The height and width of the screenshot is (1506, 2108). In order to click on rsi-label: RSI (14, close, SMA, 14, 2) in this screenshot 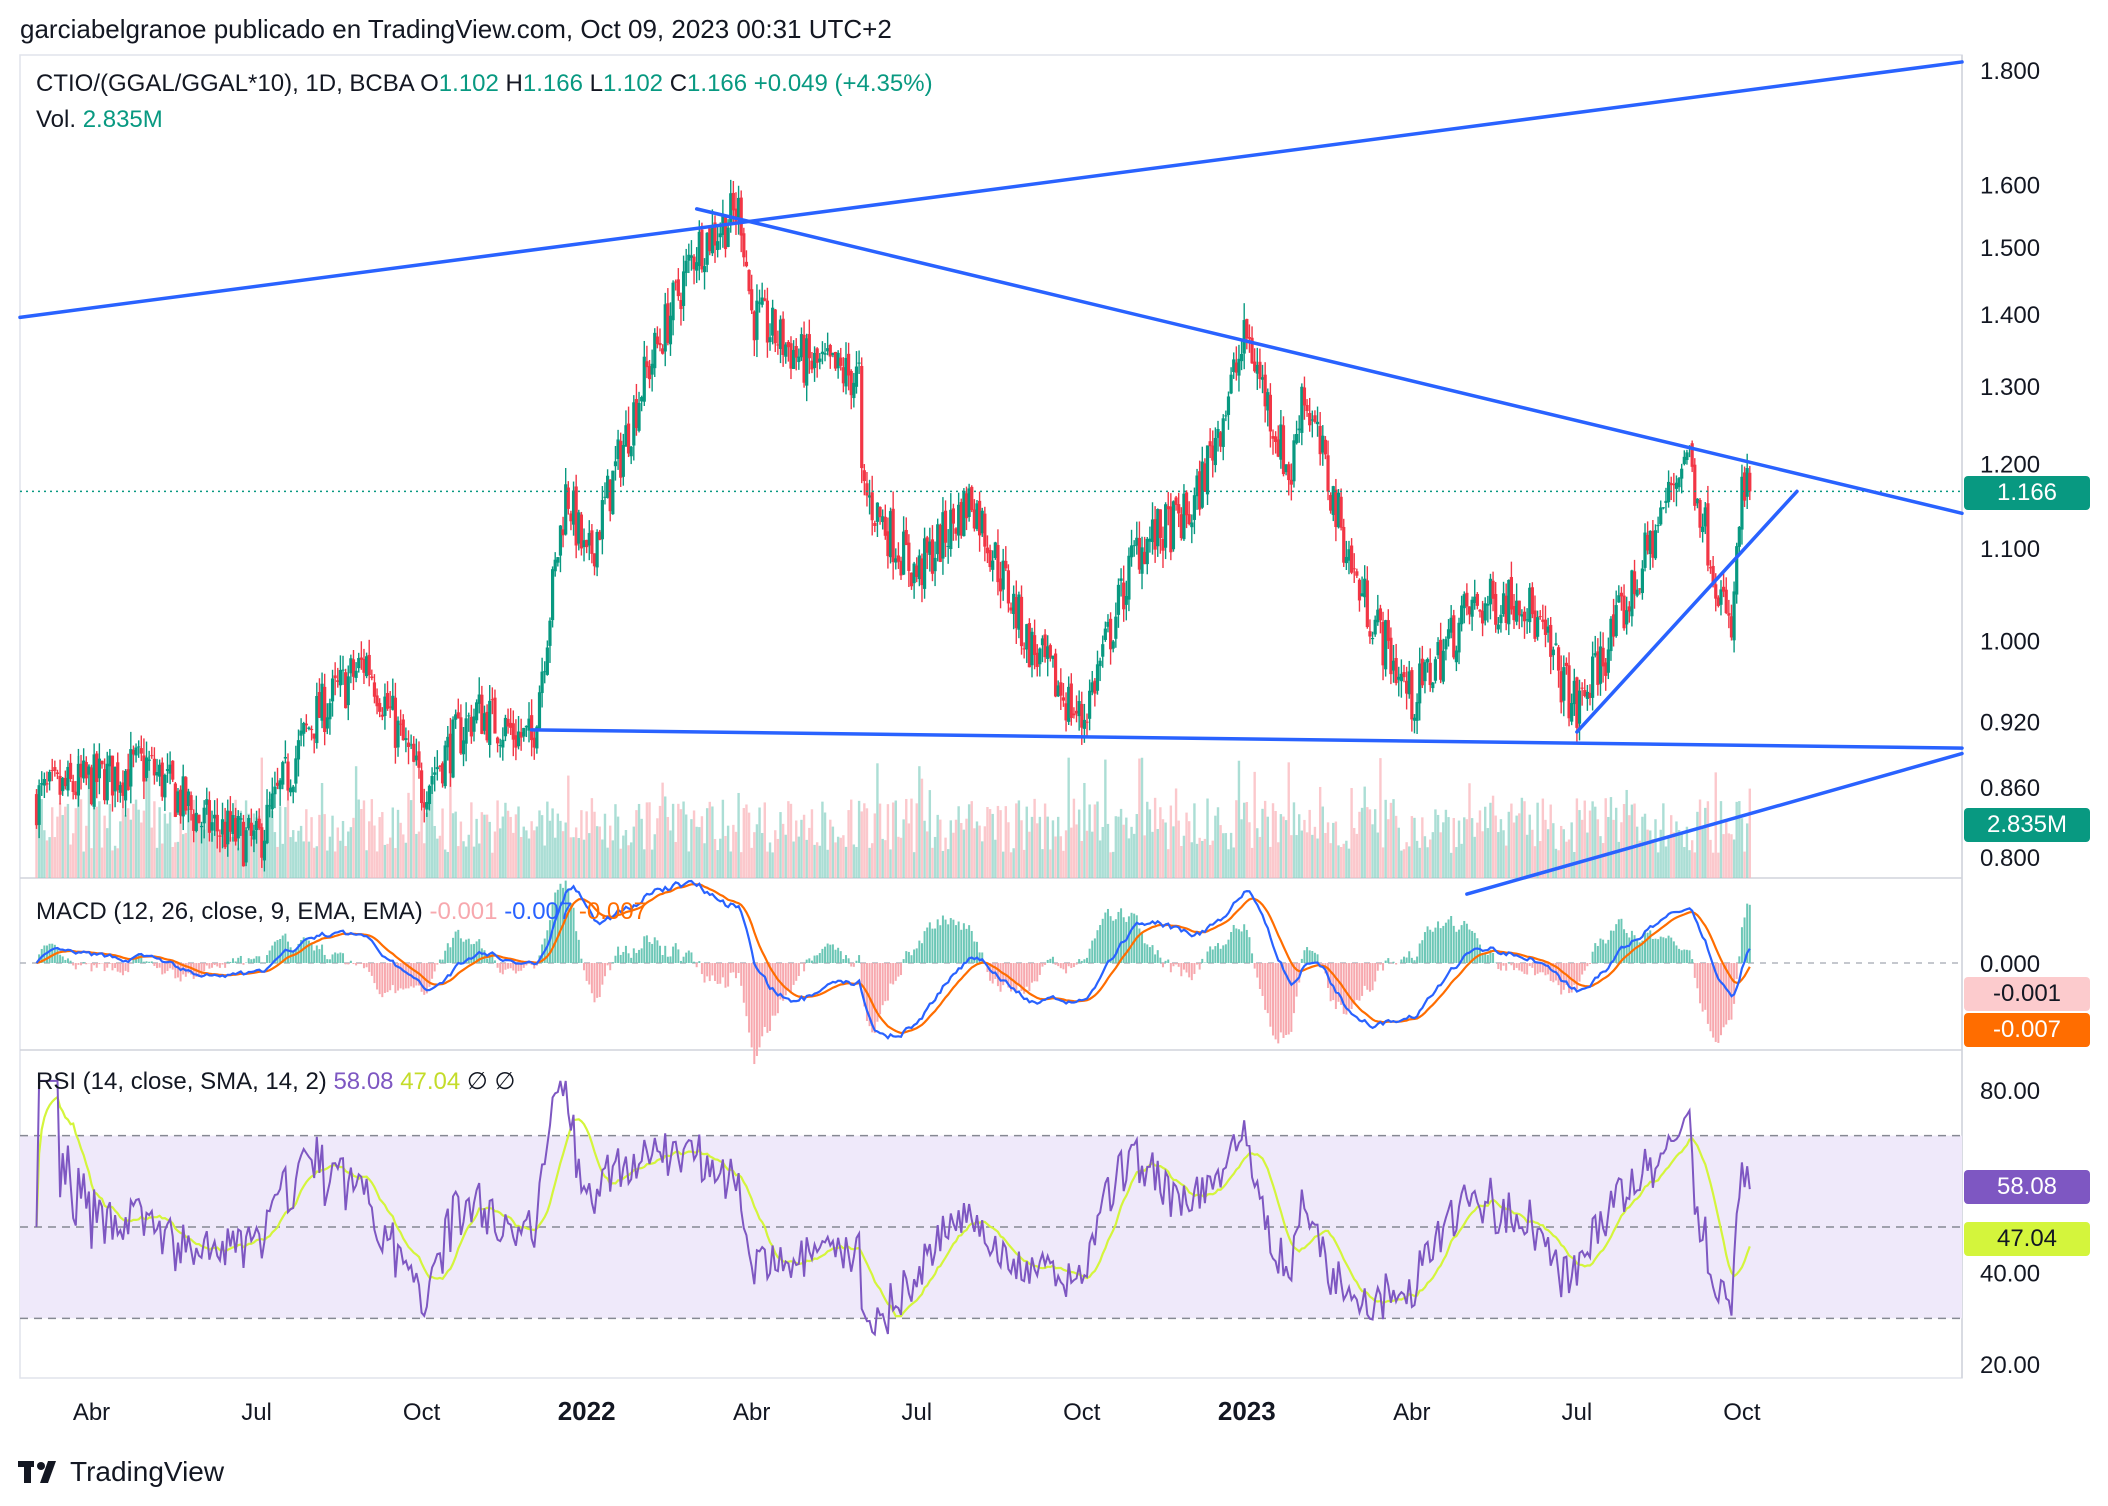, I will do `click(181, 1081)`.